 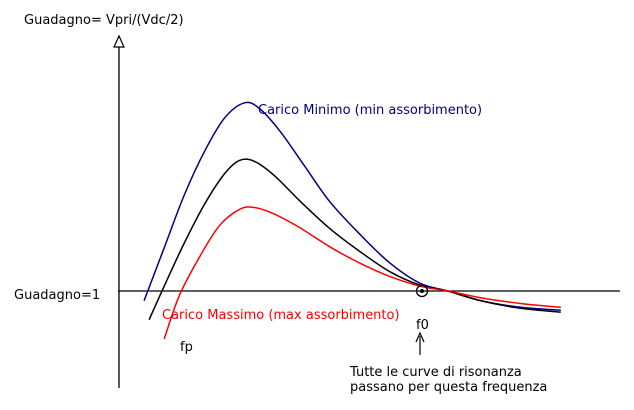 I want to click on y-axis-arrow-icon, so click(x=119, y=41).